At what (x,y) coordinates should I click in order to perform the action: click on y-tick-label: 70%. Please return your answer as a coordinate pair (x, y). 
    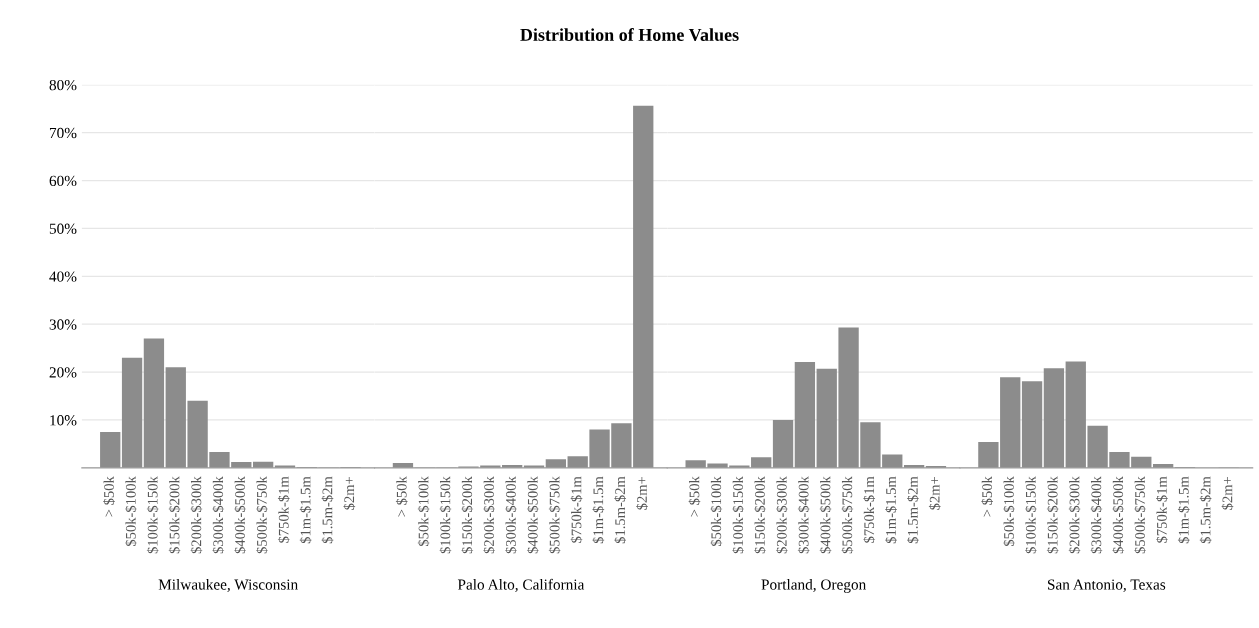
    Looking at the image, I should click on (63, 133).